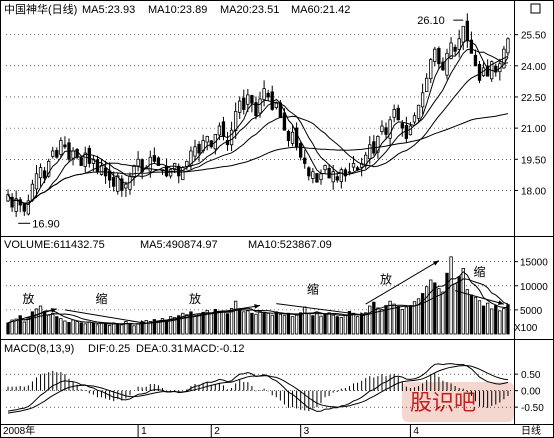 Image resolution: width=554 pixels, height=438 pixels. Describe the element at coordinates (534, 287) in the screenshot. I see `volume-tick-label: 10000` at that location.